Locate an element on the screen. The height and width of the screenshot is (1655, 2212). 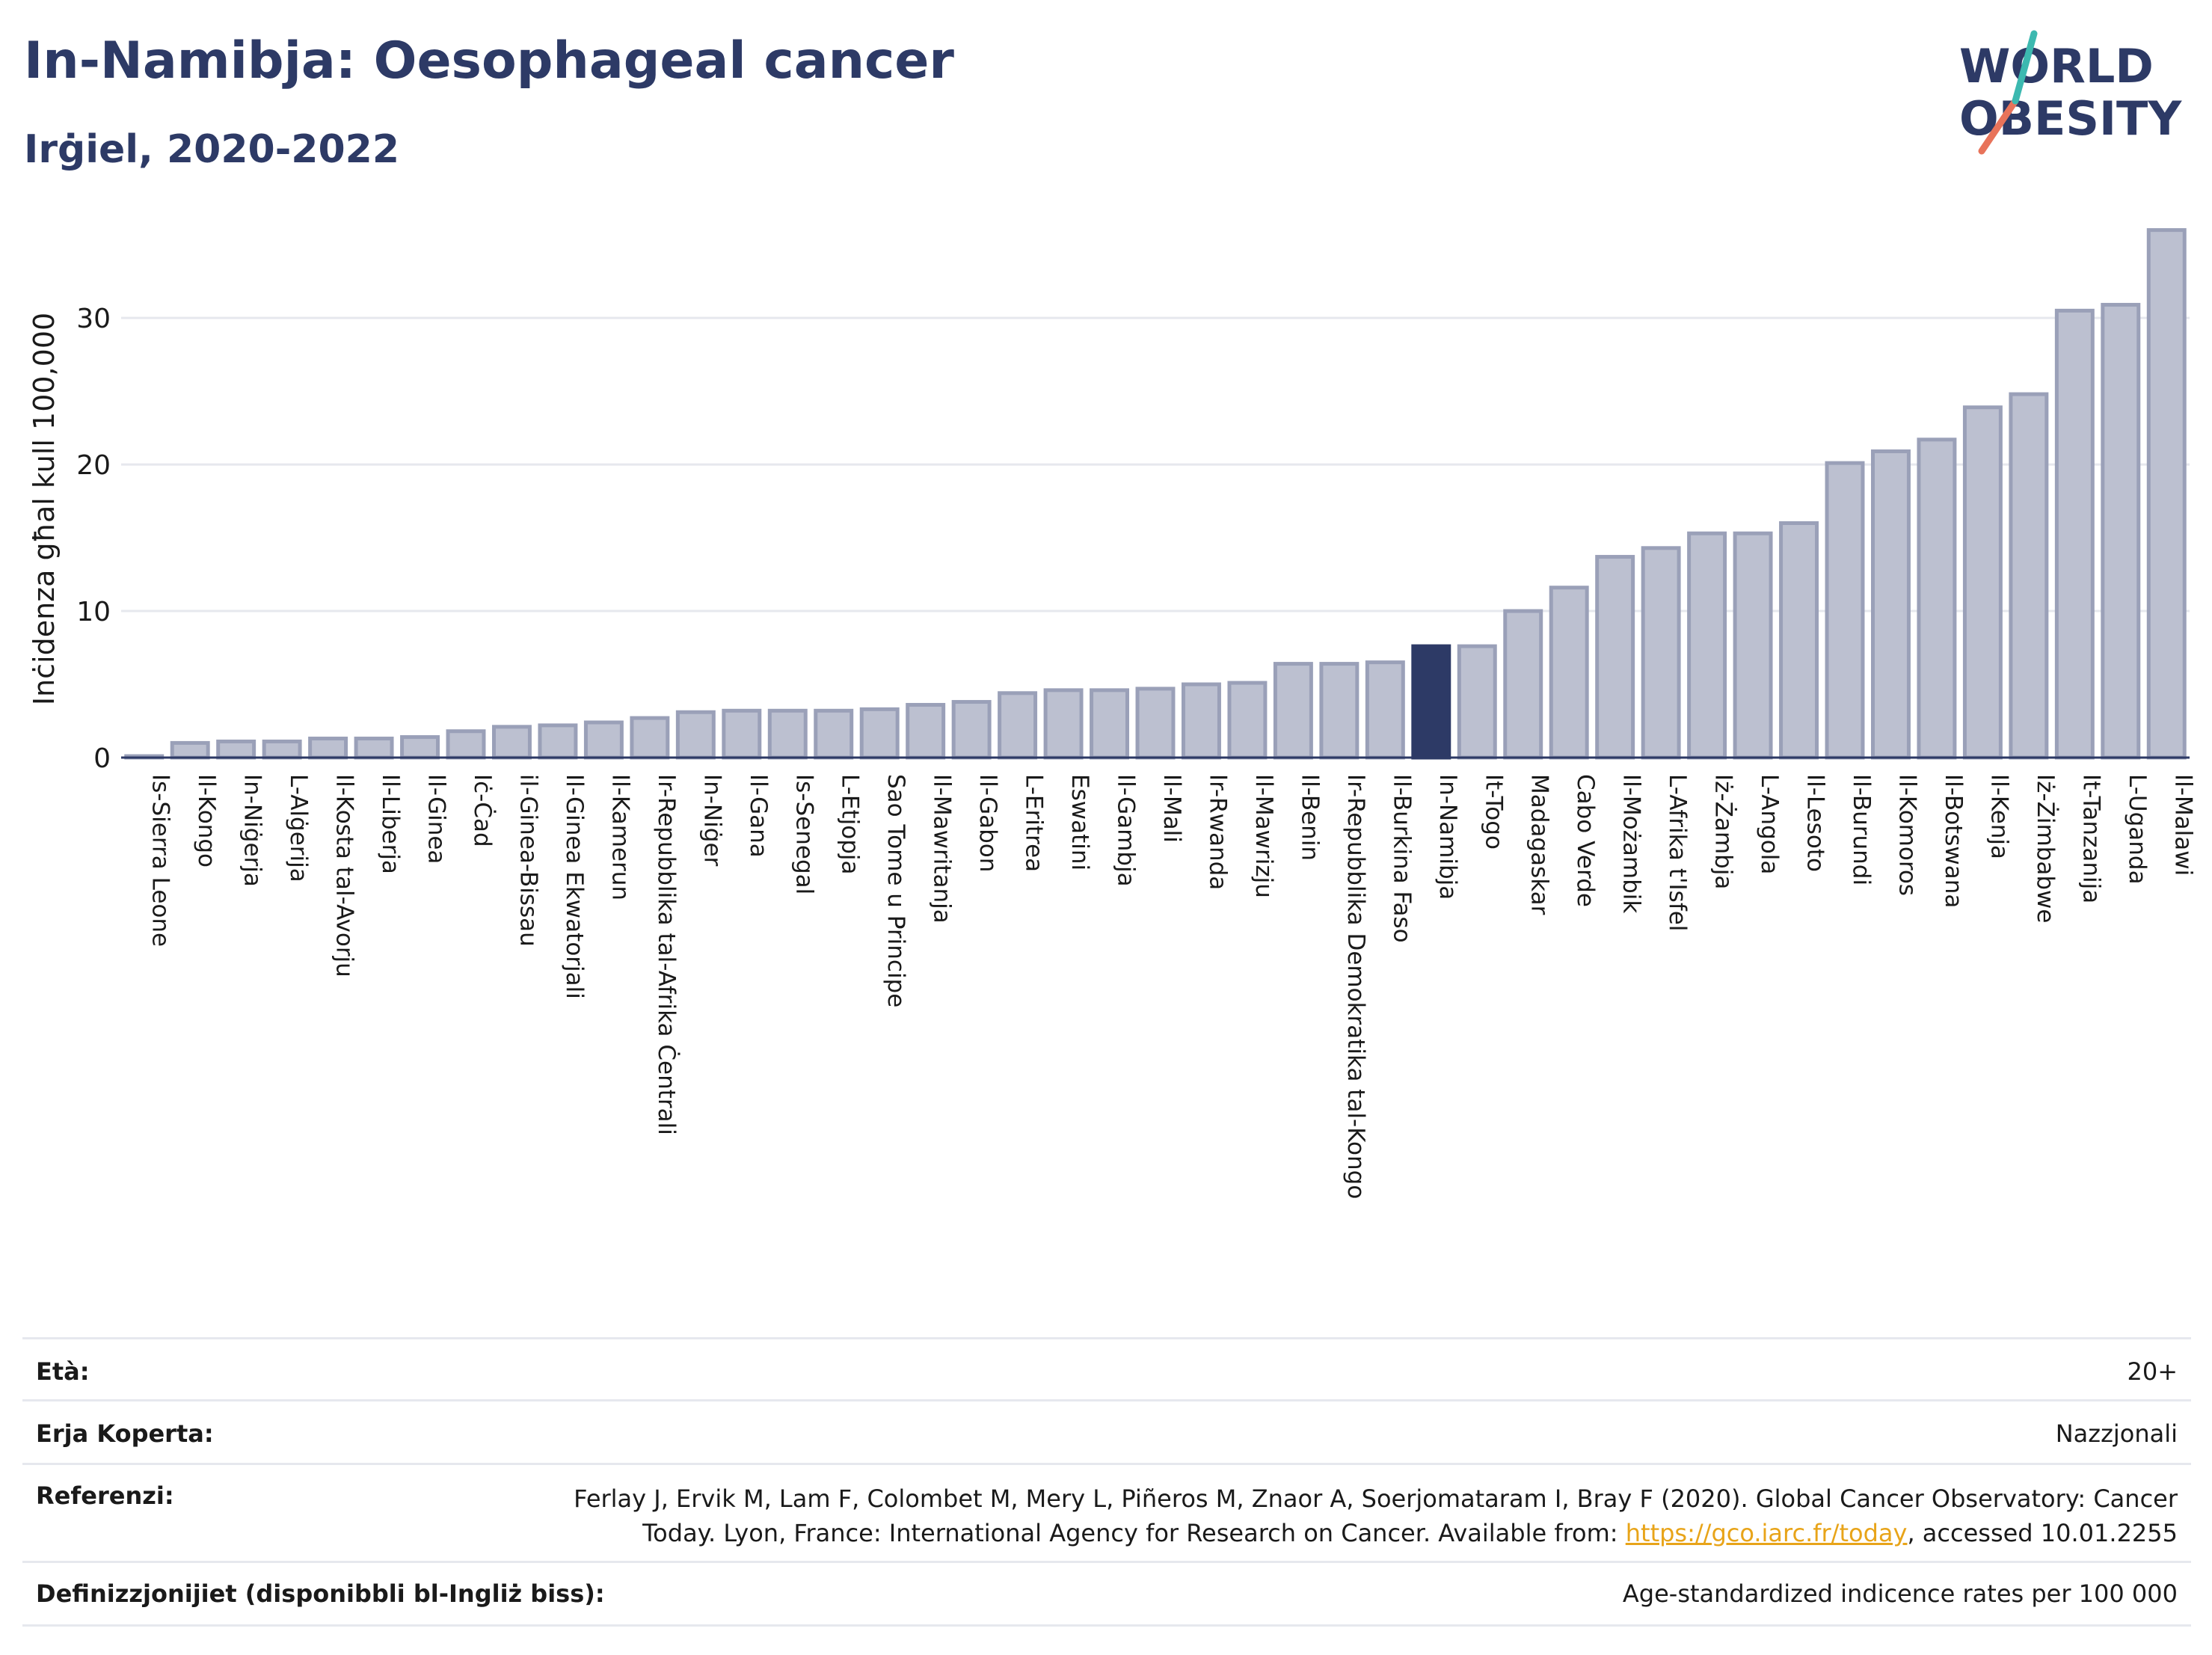
x-tick-label: Eswatini is located at coordinates (1079, 822).